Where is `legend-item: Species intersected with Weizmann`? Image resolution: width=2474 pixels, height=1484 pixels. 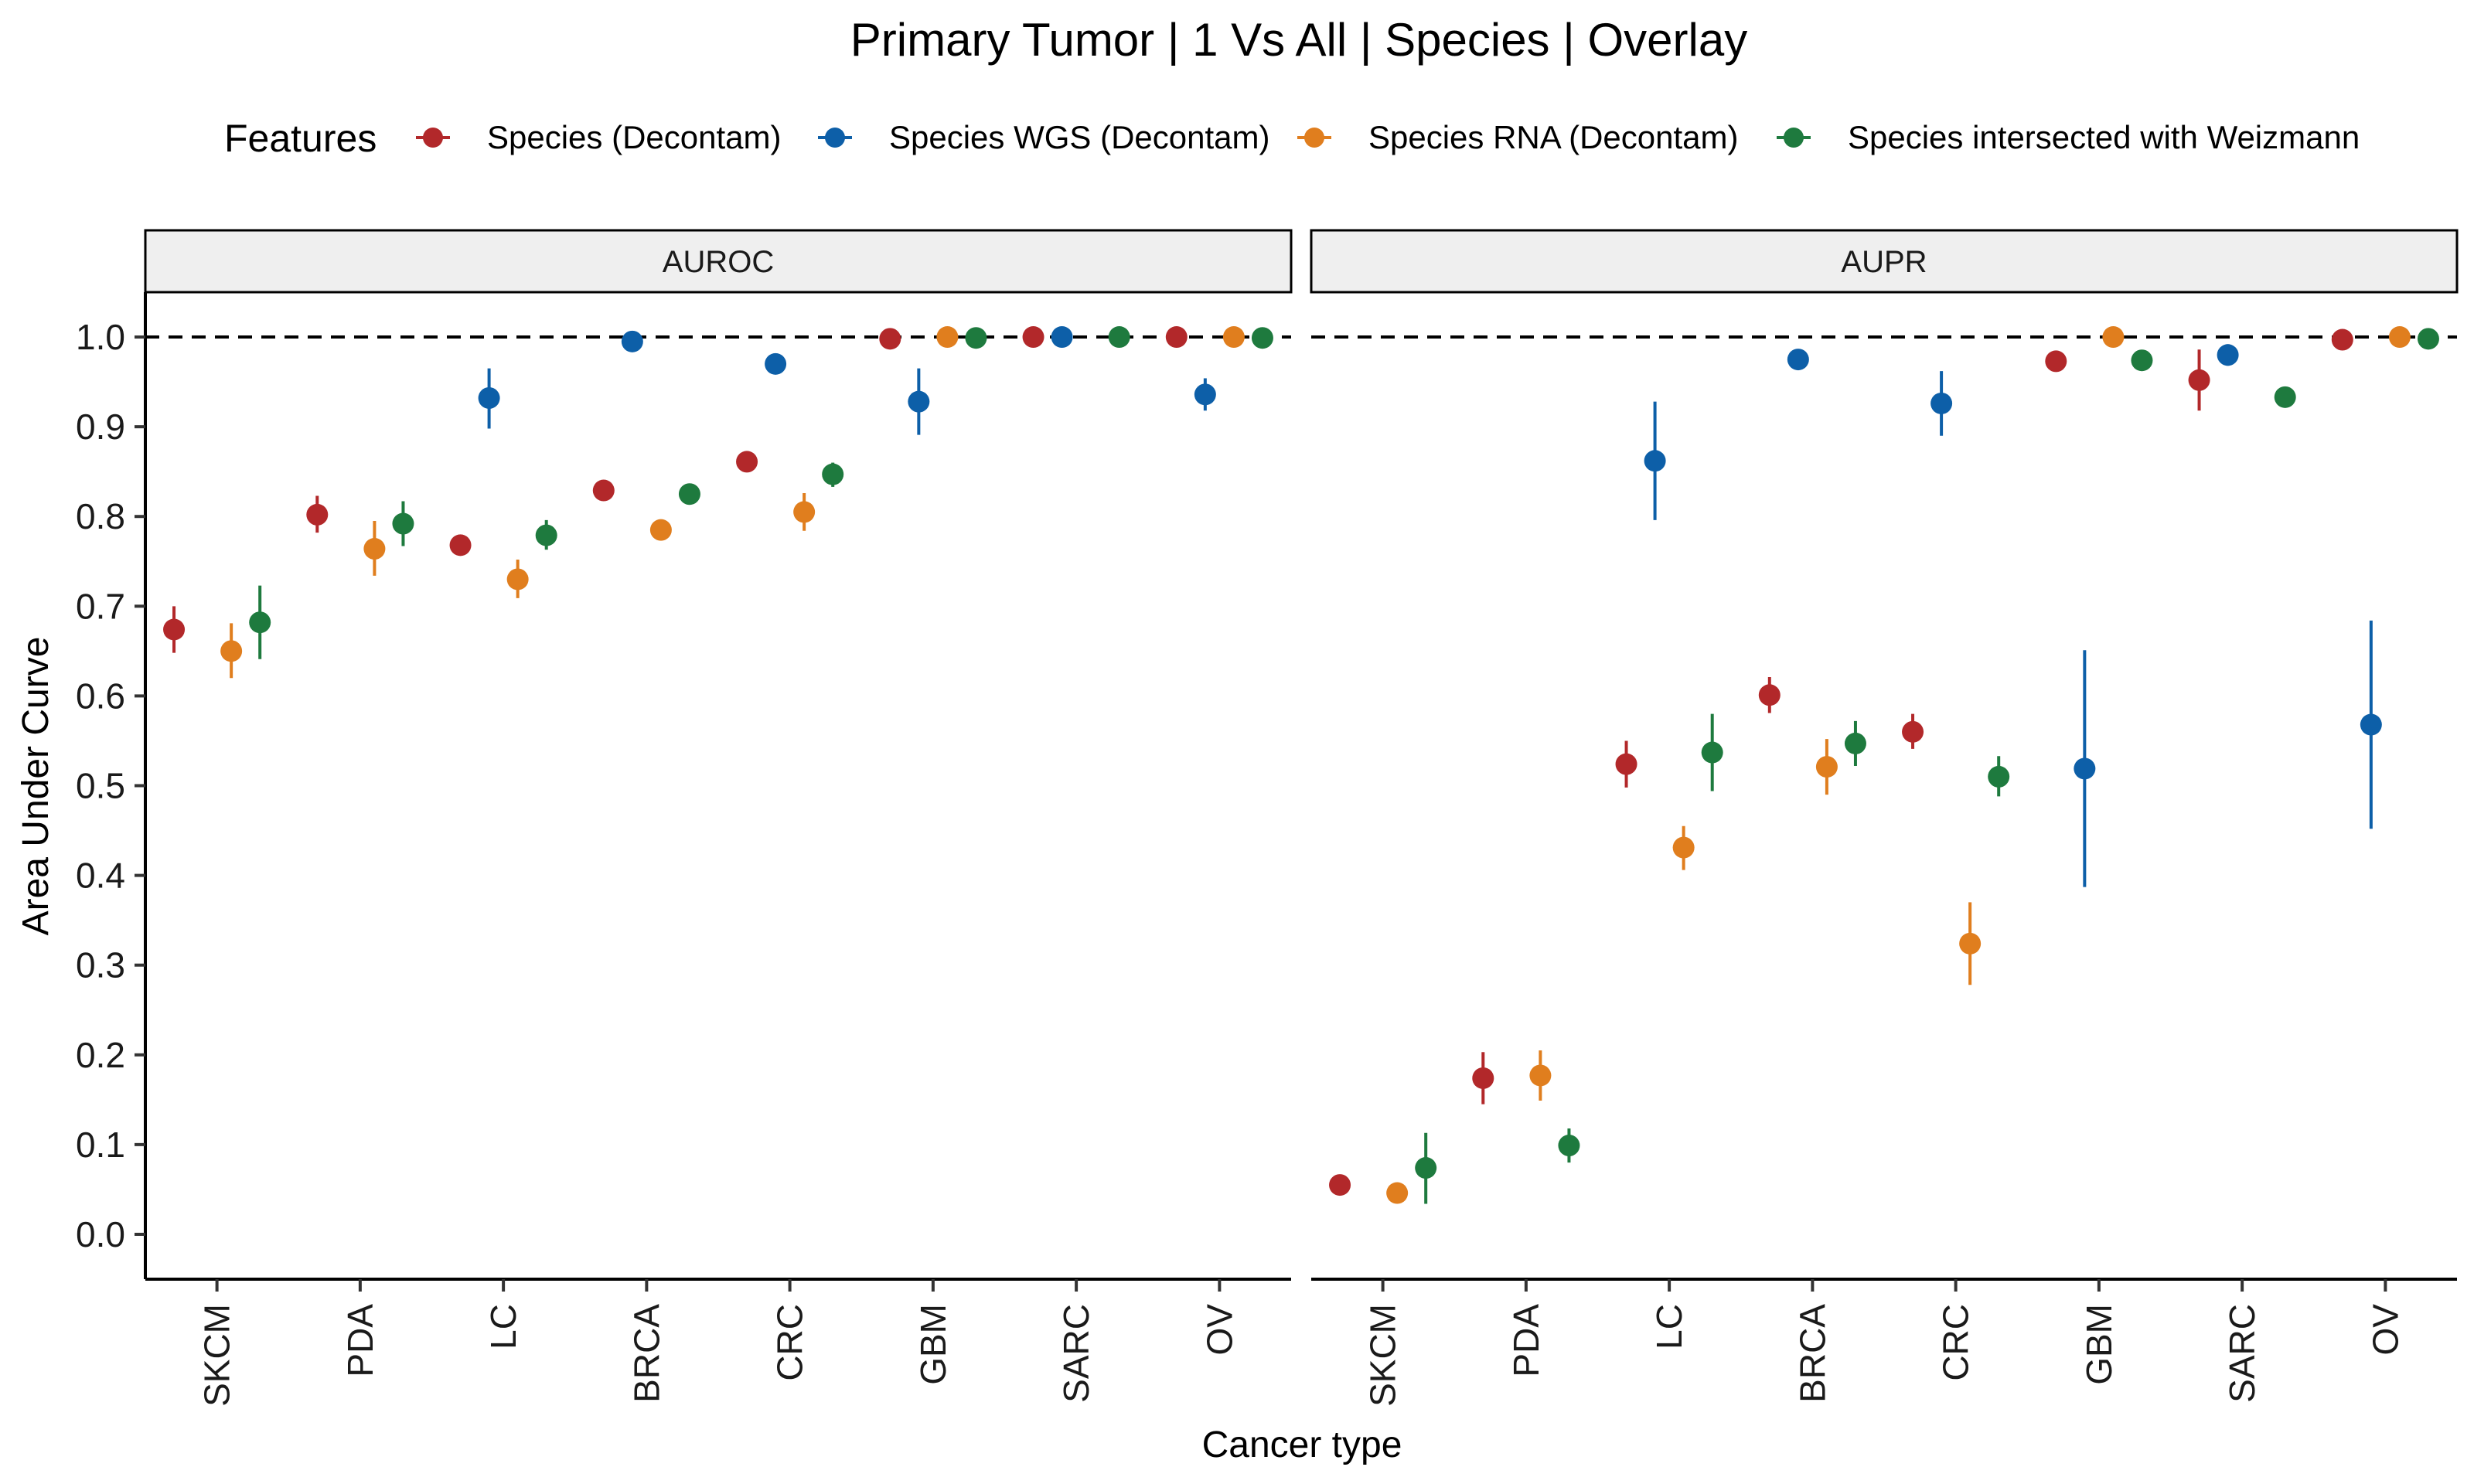
legend-item: Species intersected with Weizmann is located at coordinates (2068, 137).